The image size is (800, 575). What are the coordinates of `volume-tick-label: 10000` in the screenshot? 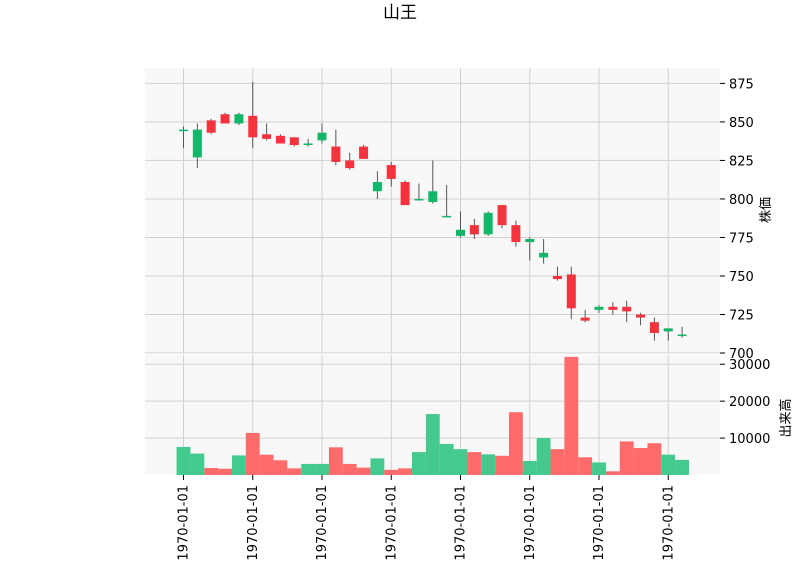 It's located at (749, 439).